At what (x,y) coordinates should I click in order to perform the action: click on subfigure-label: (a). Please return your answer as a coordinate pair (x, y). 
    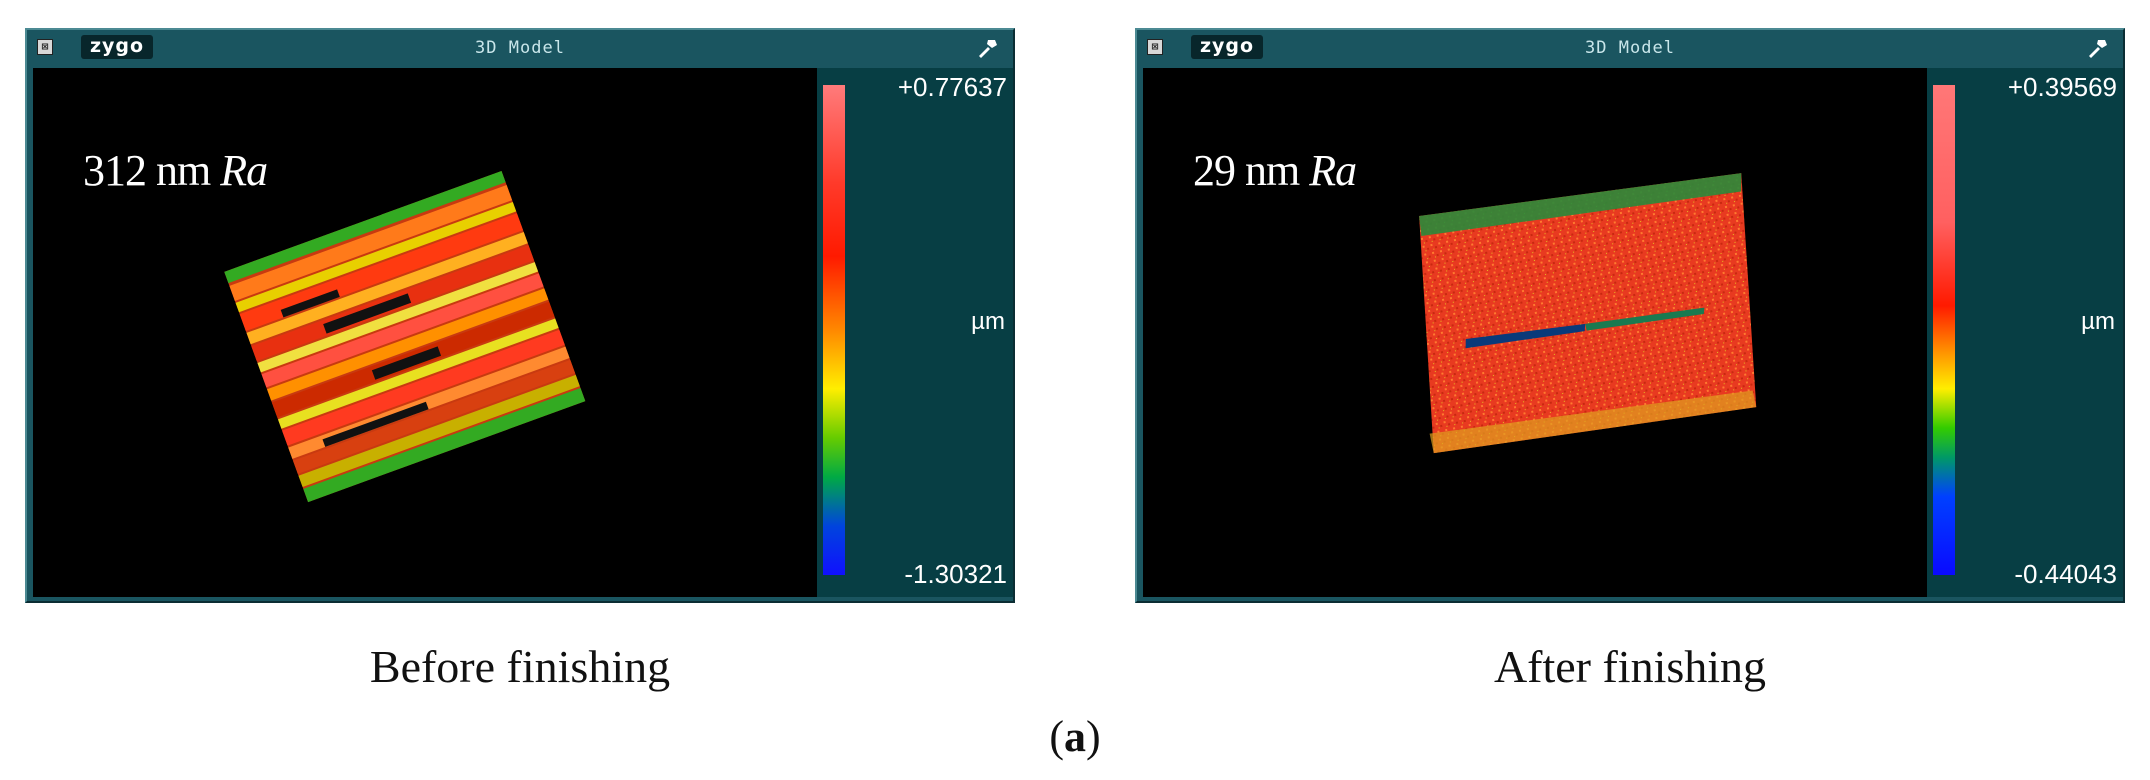
    Looking at the image, I should click on (1075, 737).